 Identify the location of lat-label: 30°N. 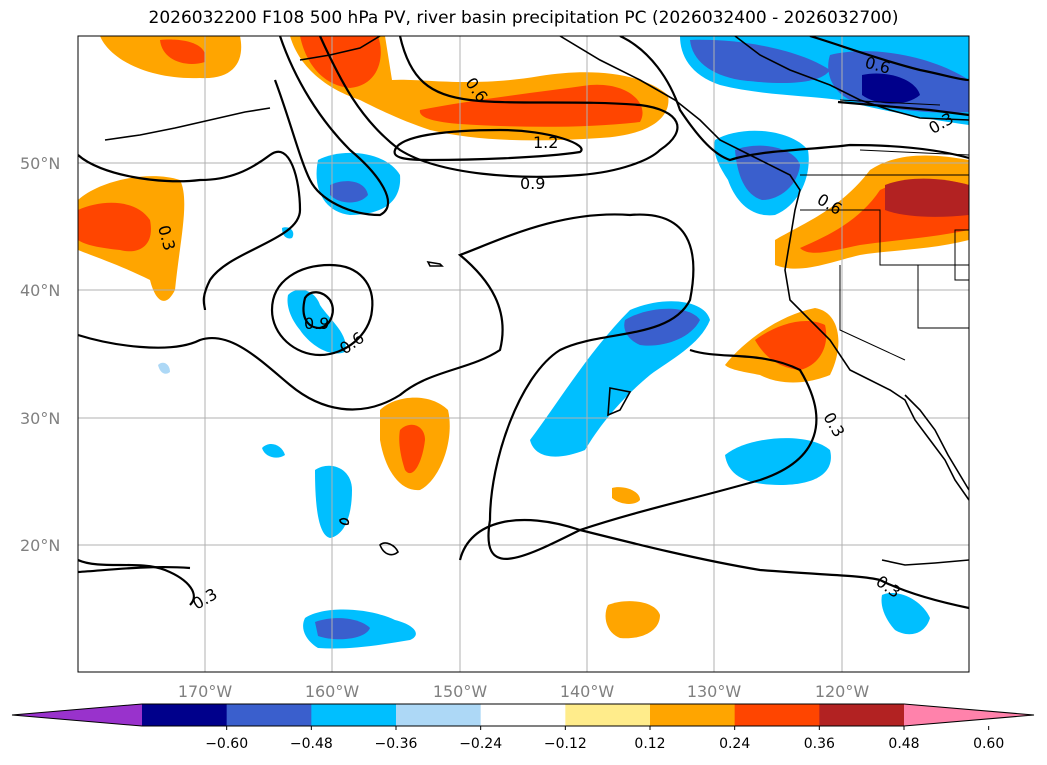
(40, 418).